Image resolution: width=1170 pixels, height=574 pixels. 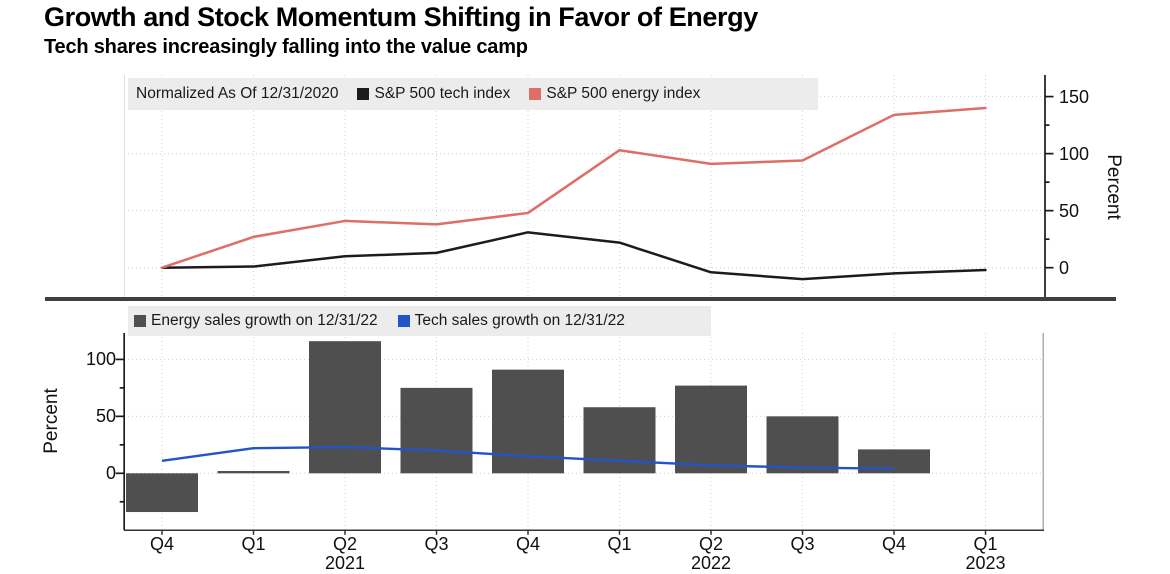 I want to click on bottom-left-axis, so click(x=118, y=434).